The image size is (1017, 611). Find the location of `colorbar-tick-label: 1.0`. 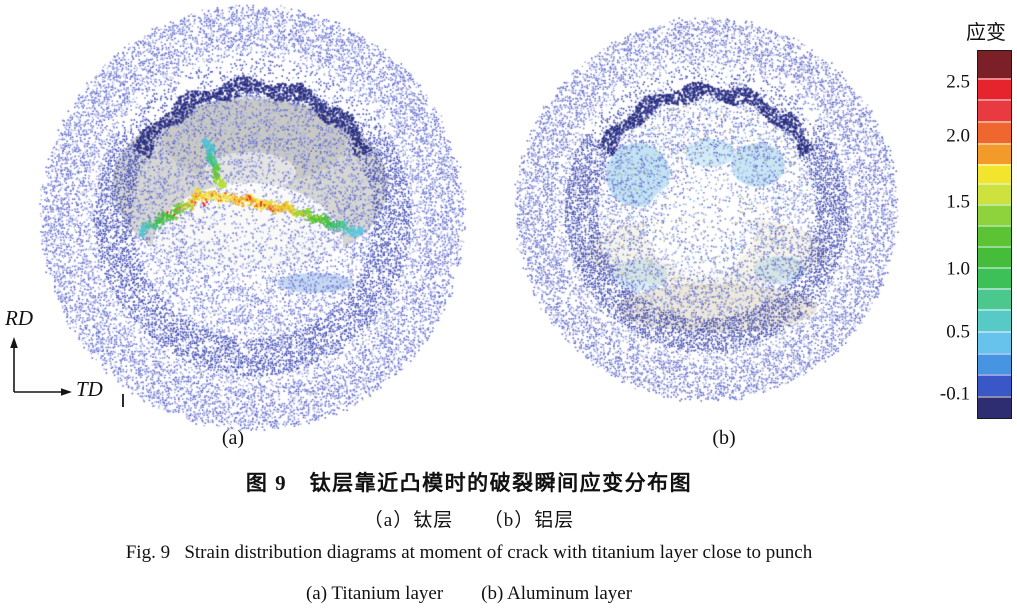

colorbar-tick-label: 1.0 is located at coordinates (958, 269).